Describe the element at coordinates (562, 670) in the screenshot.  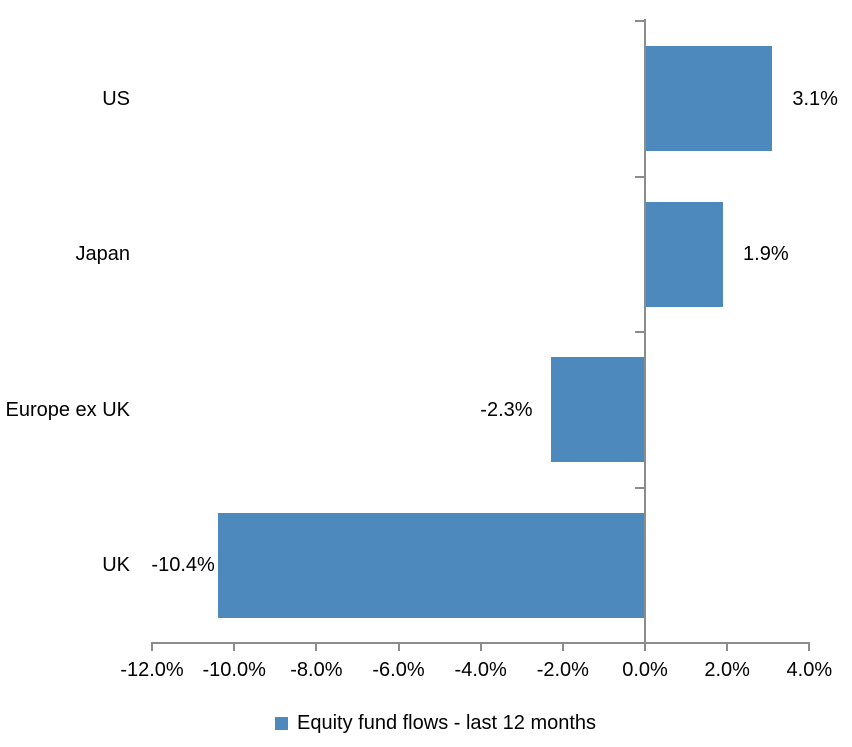
I see `x-tick-label: -2.0%` at that location.